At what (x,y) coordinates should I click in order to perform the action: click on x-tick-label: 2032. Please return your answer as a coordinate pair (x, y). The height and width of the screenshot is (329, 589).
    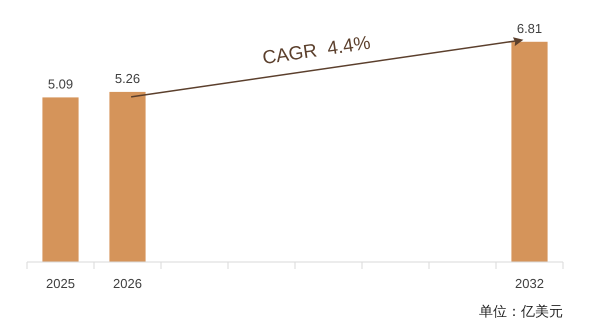
    Looking at the image, I should click on (529, 283).